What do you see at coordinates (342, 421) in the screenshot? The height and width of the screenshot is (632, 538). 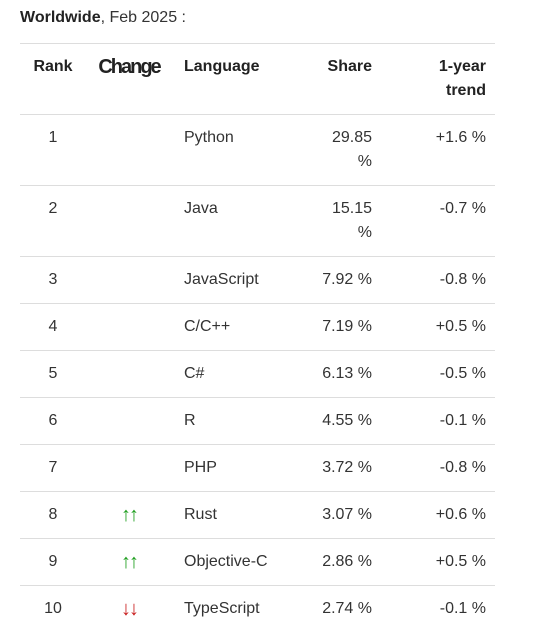 I see `share-cell: 4.55 %` at bounding box center [342, 421].